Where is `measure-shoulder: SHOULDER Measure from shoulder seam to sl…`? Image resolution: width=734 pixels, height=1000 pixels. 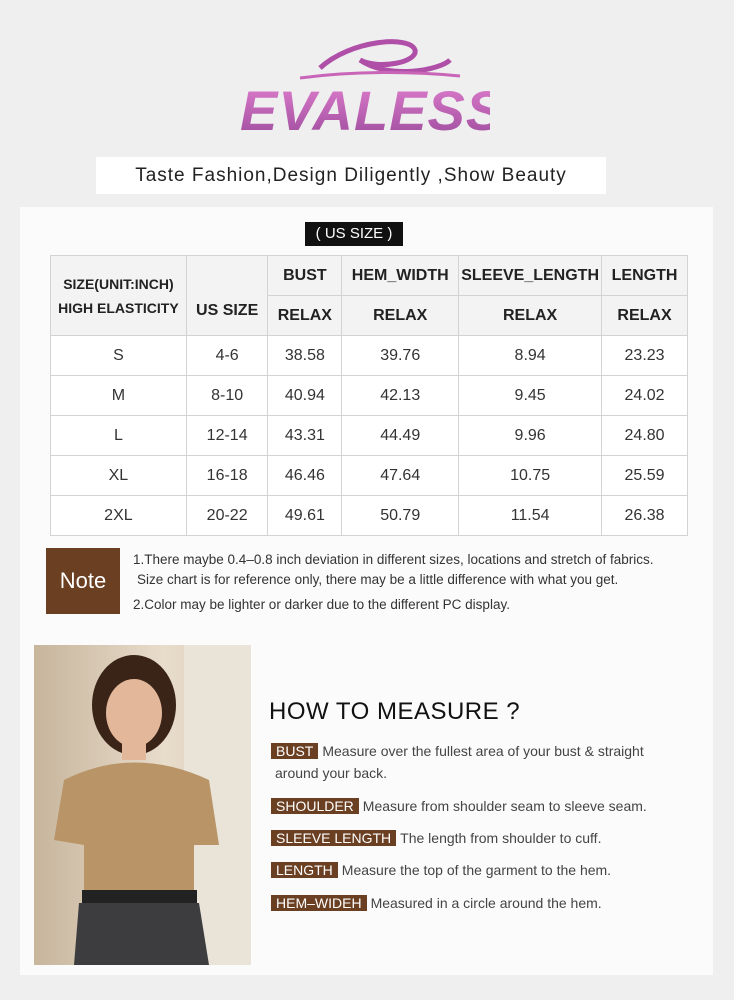 measure-shoulder: SHOULDER Measure from shoulder seam to sl… is located at coordinates (459, 806).